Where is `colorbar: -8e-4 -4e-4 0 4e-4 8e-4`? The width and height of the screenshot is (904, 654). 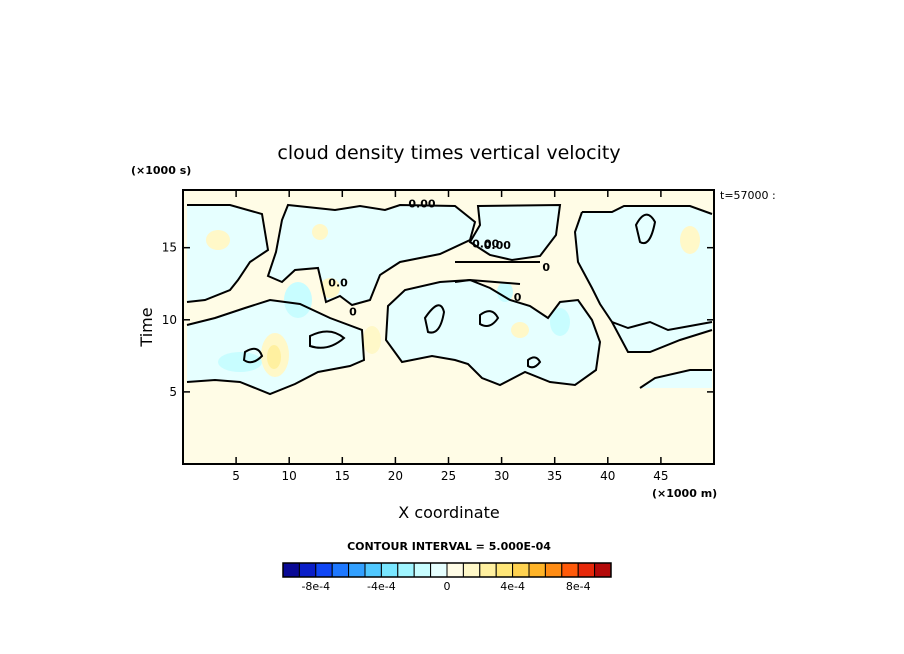
colorbar: -8e-4 -4e-4 0 4e-4 8e-4 is located at coordinates (447, 577).